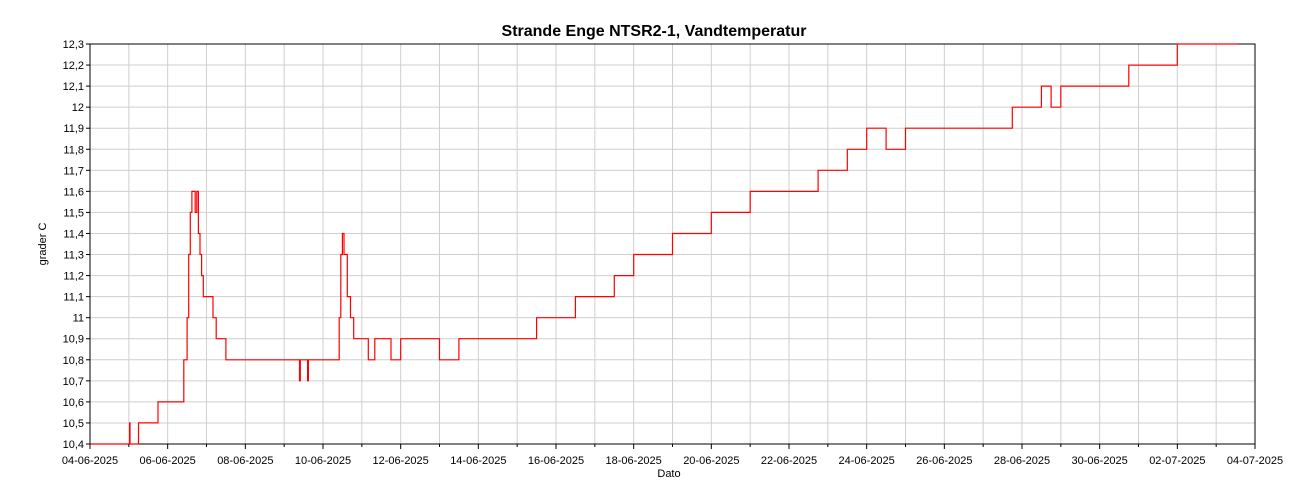  I want to click on y-tick-label: 11,8, so click(73, 150).